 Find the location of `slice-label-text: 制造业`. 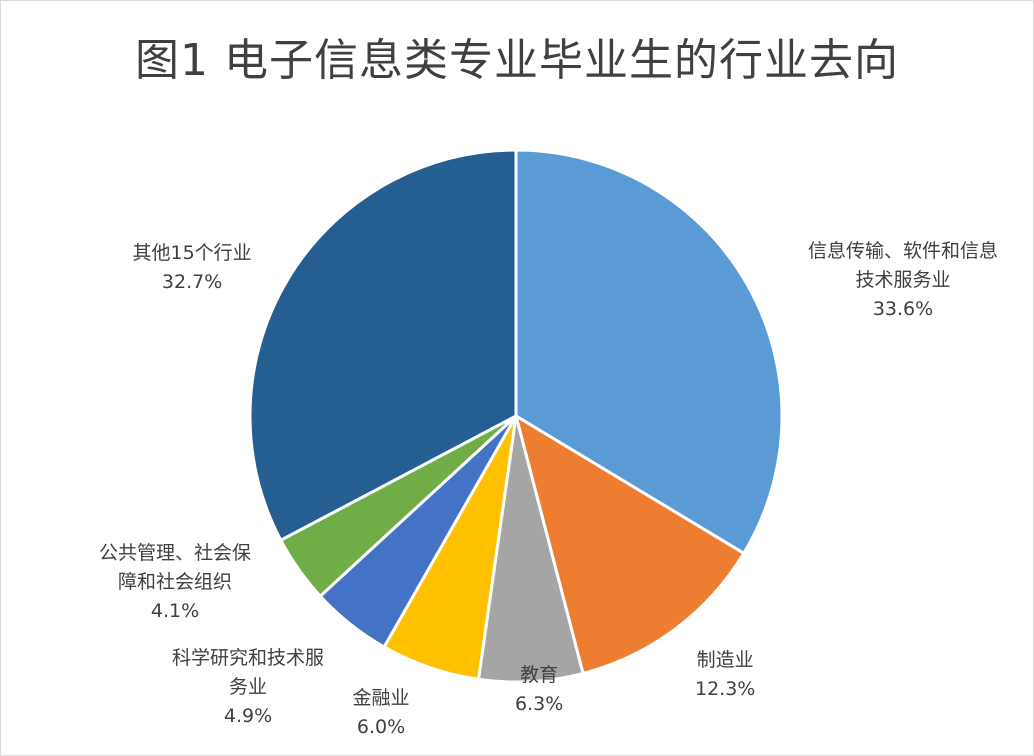

slice-label-text: 制造业 is located at coordinates (725, 660).